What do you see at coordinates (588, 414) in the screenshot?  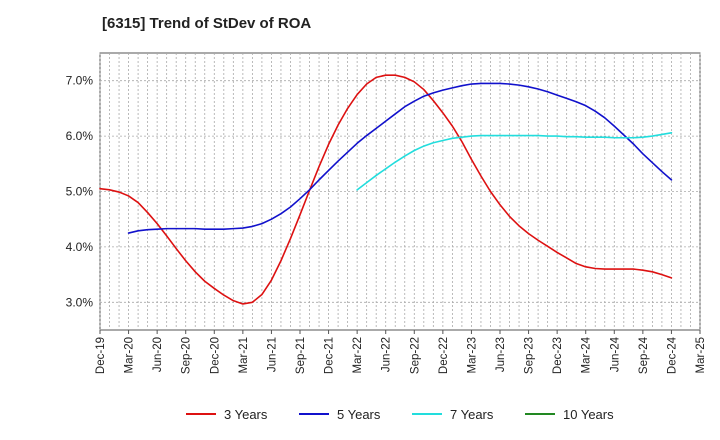 I see `legend-label: 10 Years` at bounding box center [588, 414].